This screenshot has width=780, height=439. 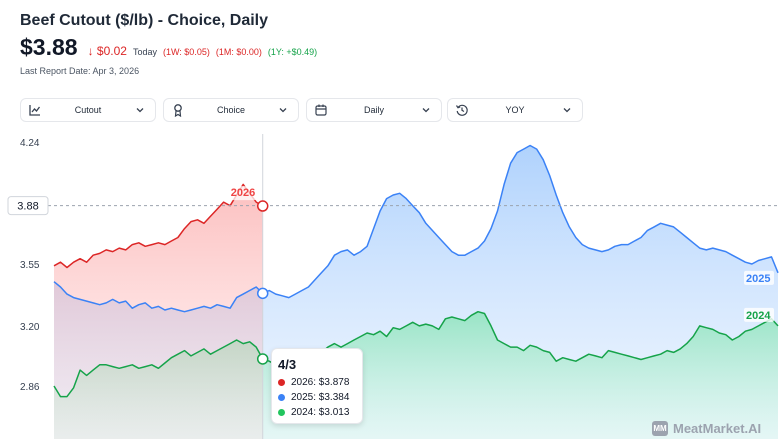 I want to click on series-label-2024: 2024, so click(x=758, y=316).